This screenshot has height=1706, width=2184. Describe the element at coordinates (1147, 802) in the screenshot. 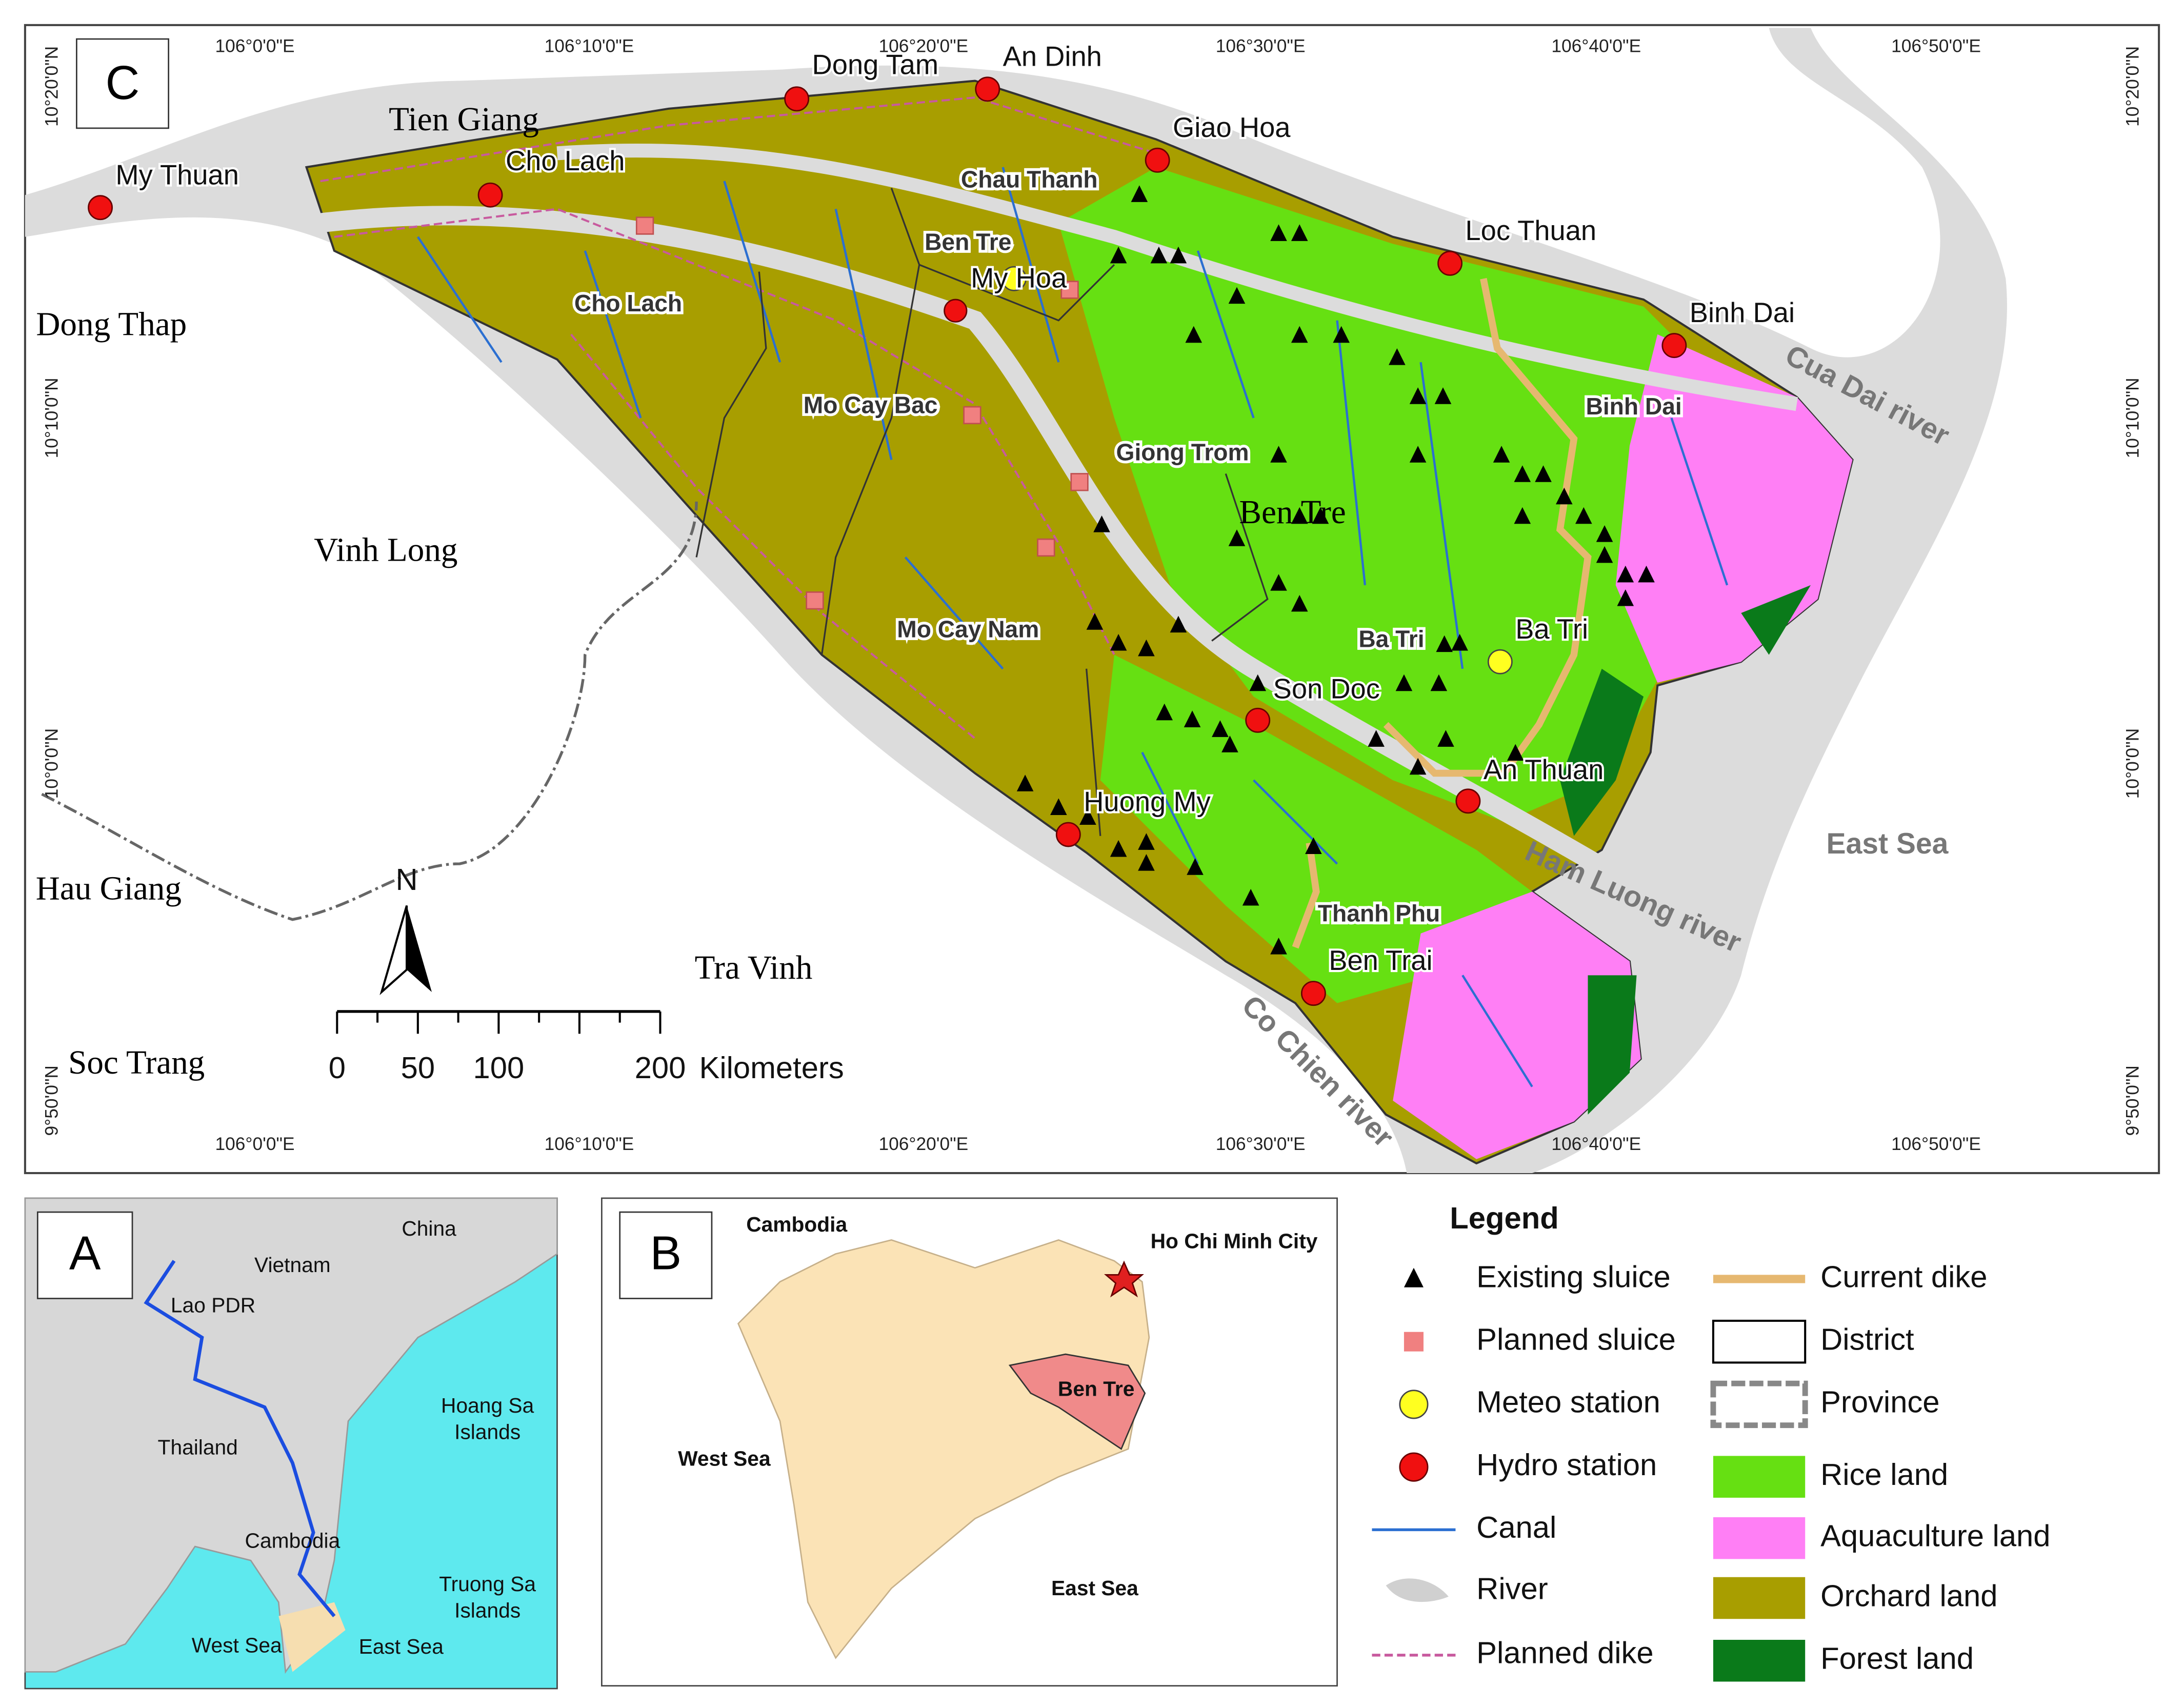

I see `station-label: Huong My` at that location.